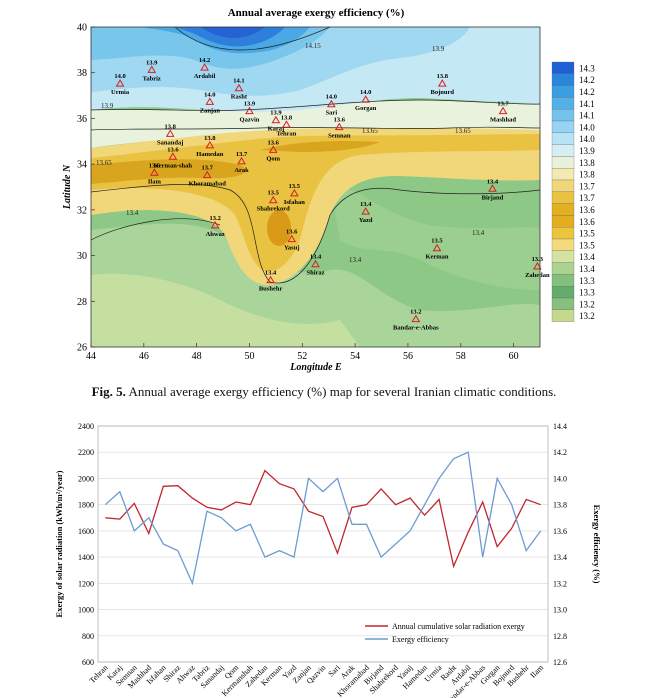 This screenshot has height=698, width=648. What do you see at coordinates (560, 636) in the screenshot?
I see `right-axis-tick-label: 12.8` at bounding box center [560, 636].